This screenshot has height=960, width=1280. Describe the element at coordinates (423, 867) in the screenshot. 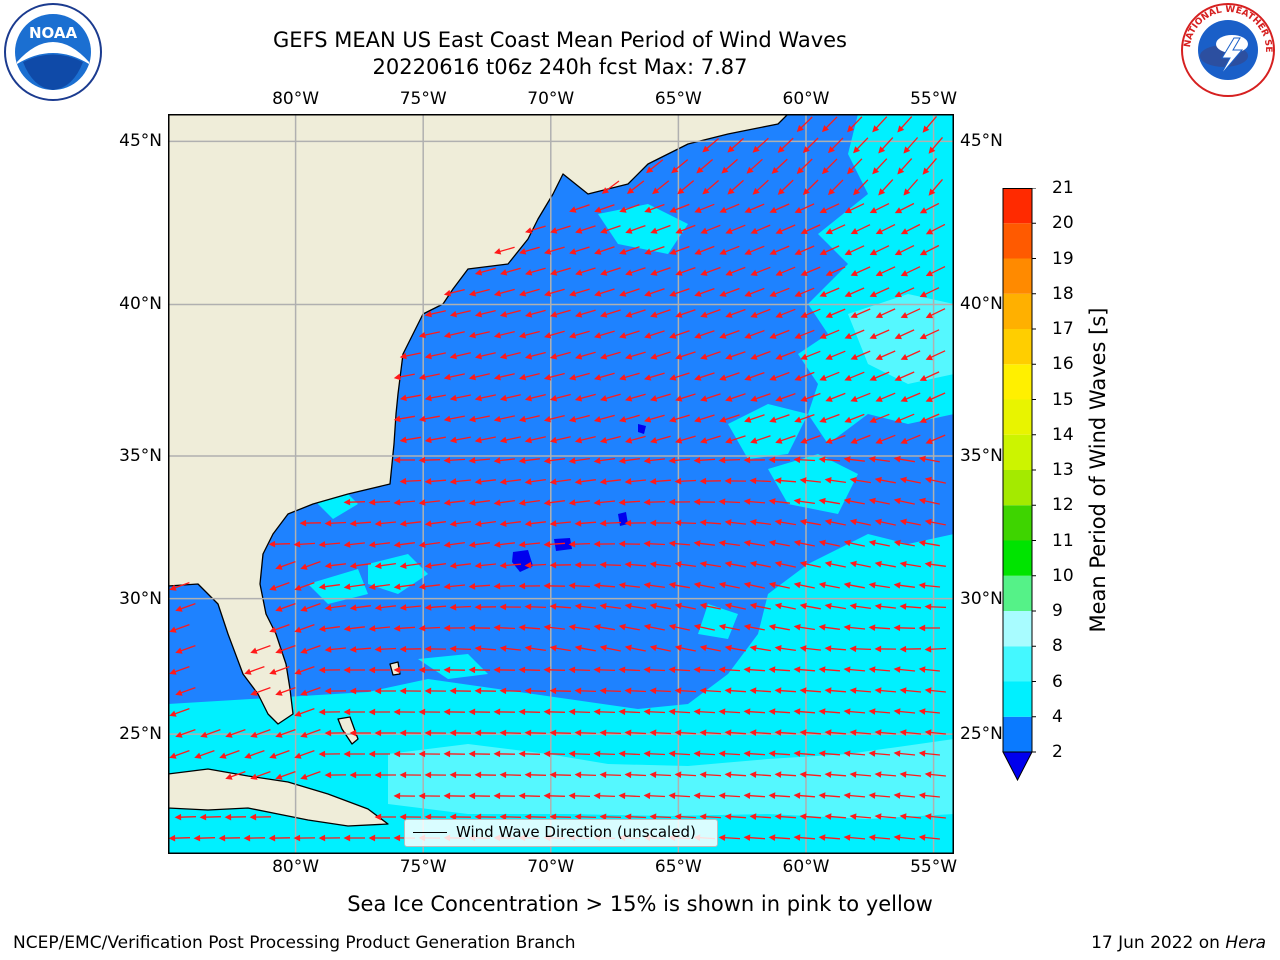

I see `lon-tick-label: 75°W` at that location.